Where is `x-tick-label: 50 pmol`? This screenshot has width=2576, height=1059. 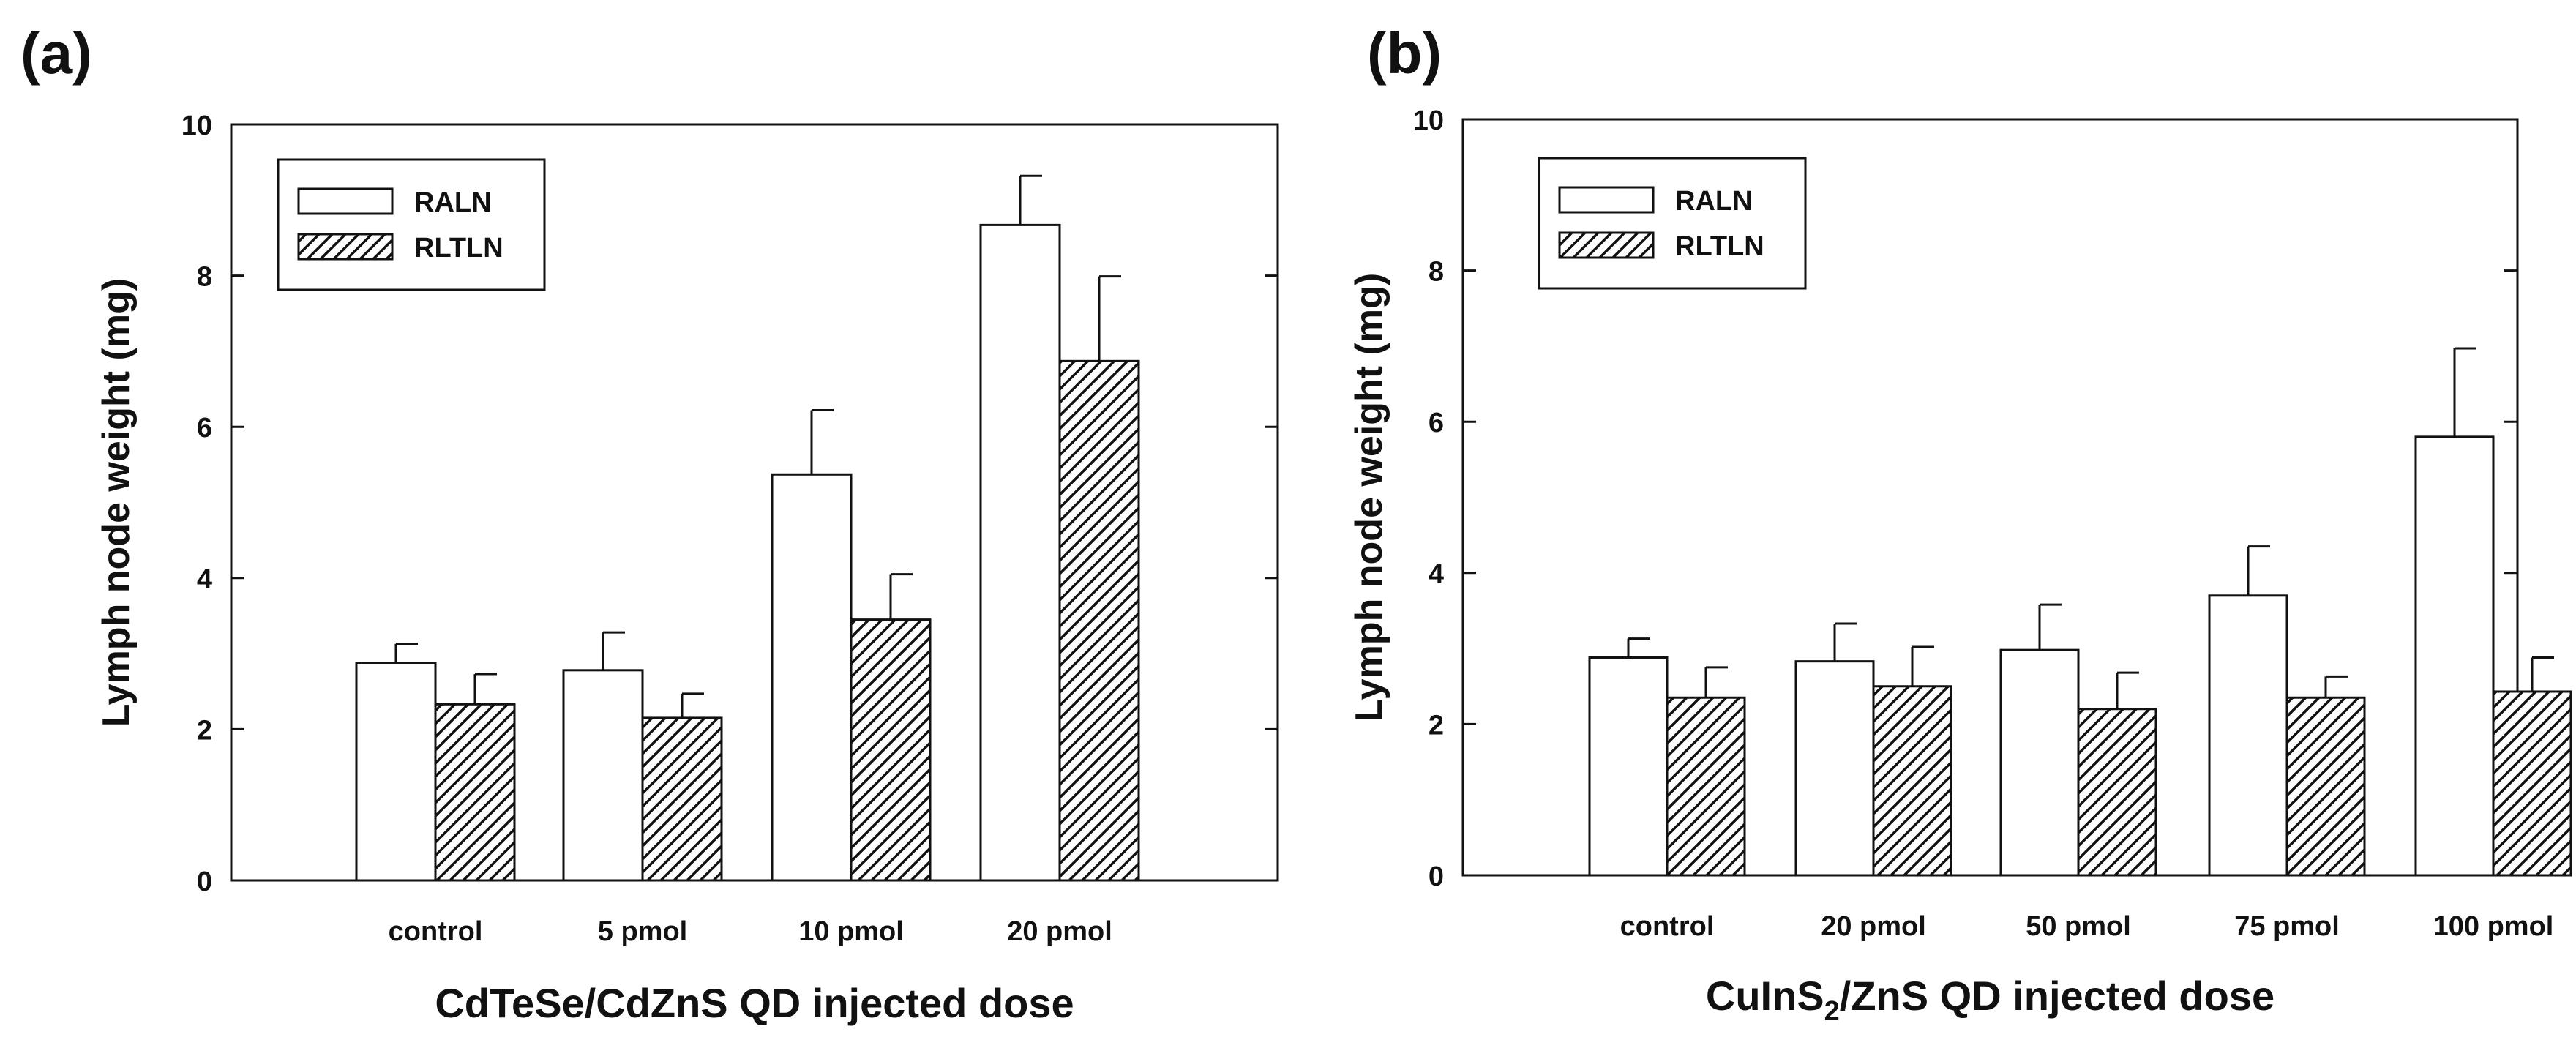 x-tick-label: 50 pmol is located at coordinates (2078, 927).